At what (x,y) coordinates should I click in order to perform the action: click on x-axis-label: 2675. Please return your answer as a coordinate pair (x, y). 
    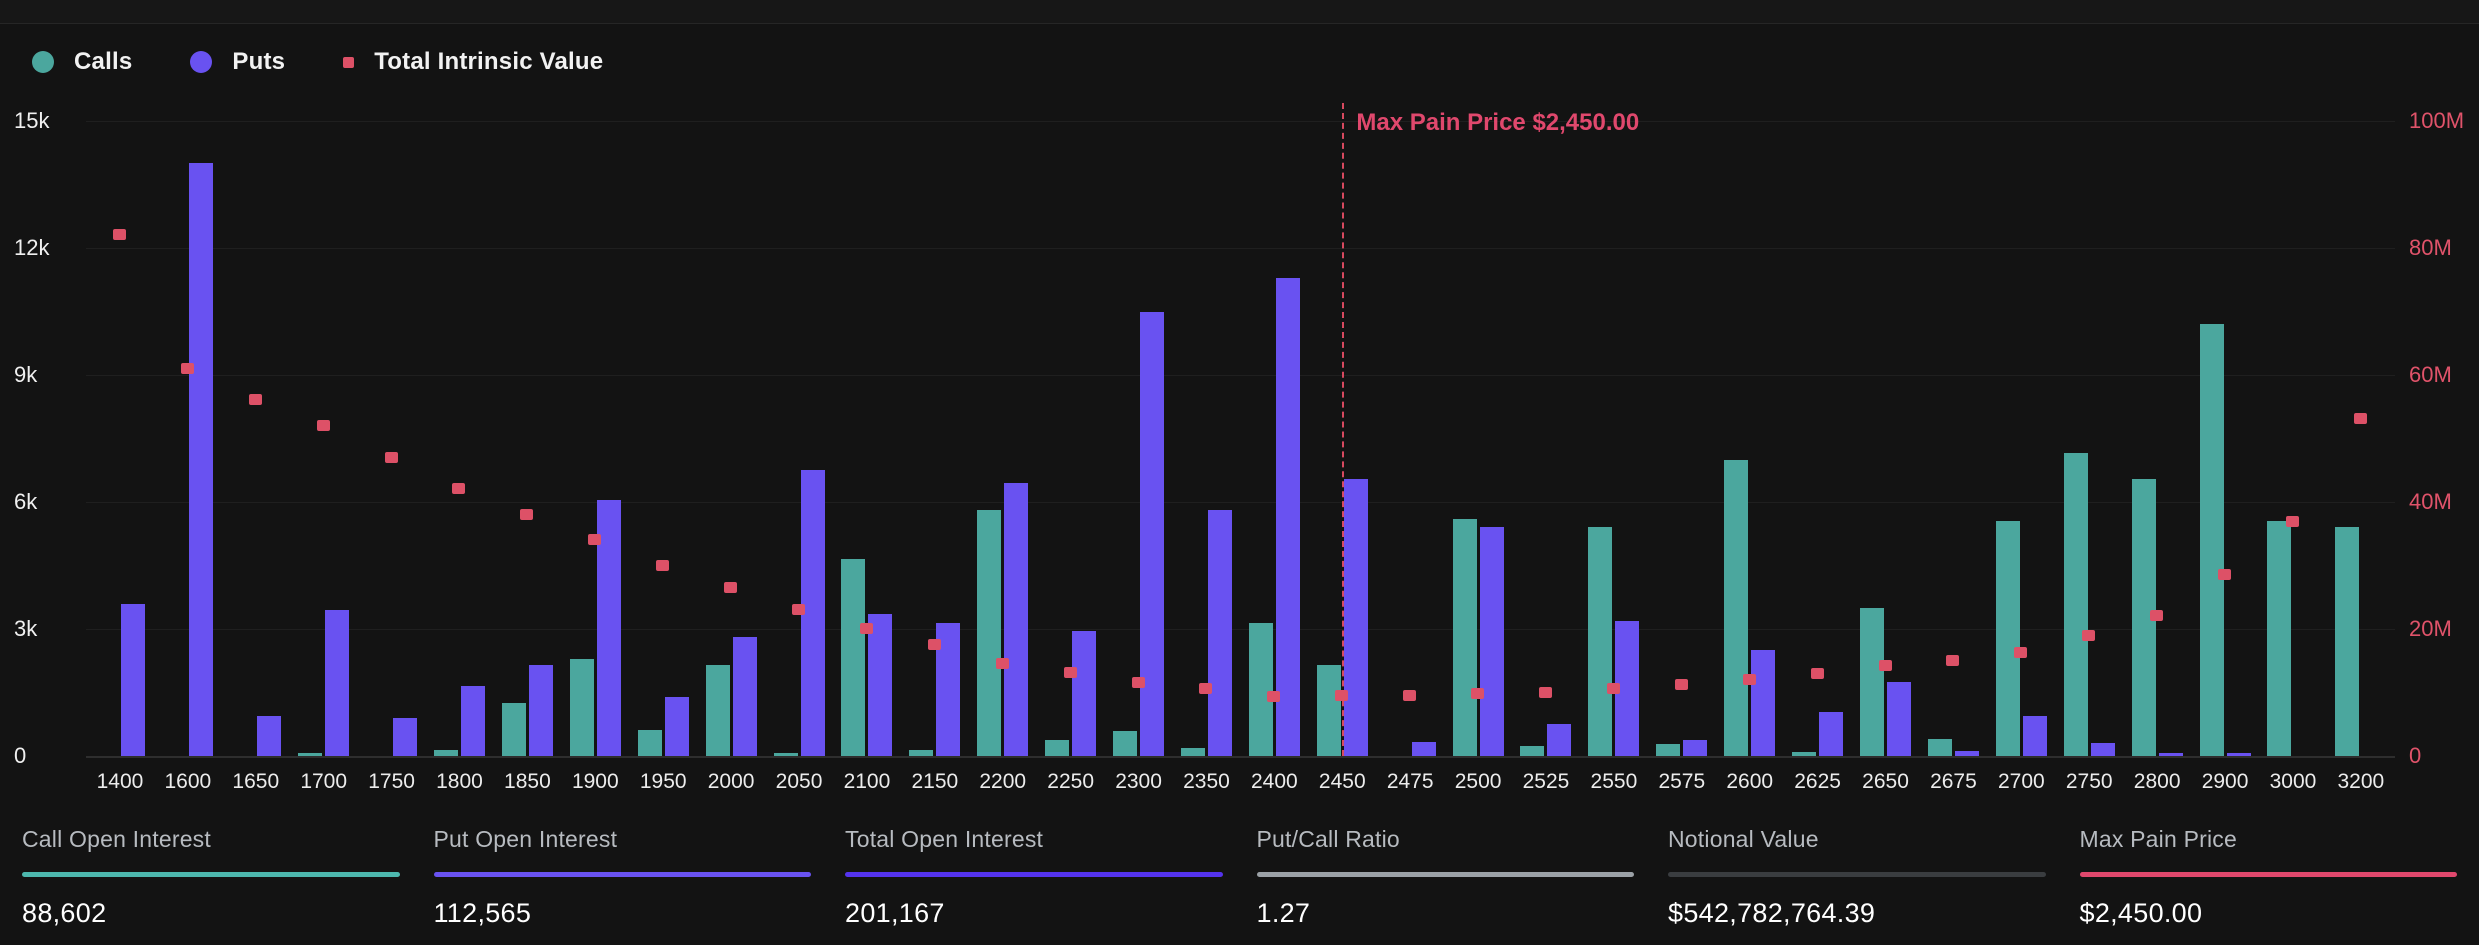
    Looking at the image, I should click on (1953, 781).